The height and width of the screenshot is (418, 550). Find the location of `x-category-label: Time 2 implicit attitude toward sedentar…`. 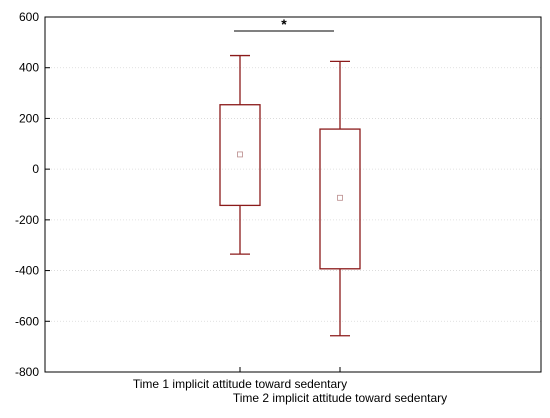

x-category-label: Time 2 implicit attitude toward sedentar… is located at coordinates (340, 398).